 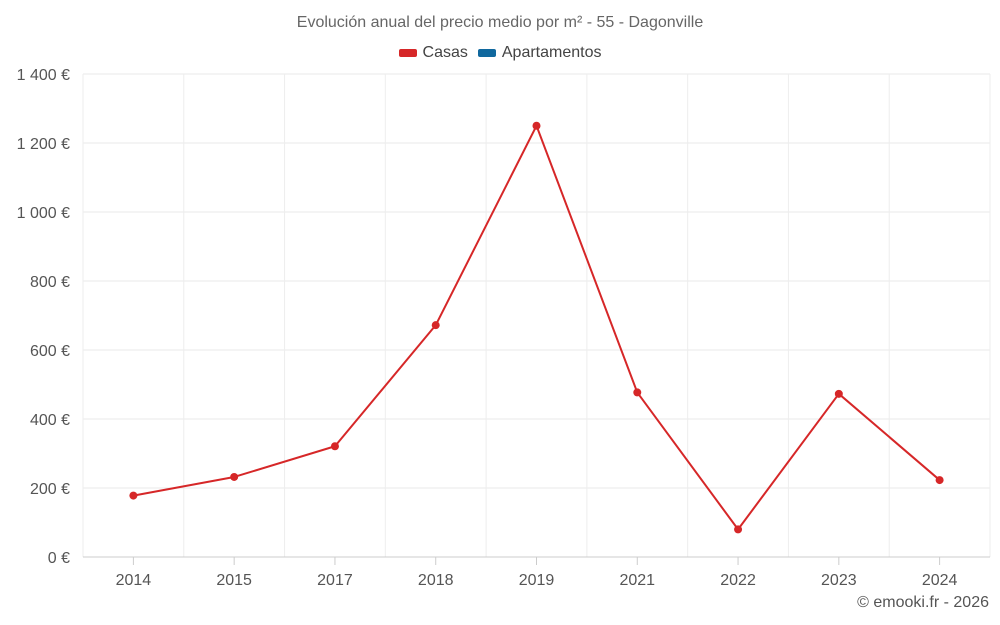 What do you see at coordinates (407, 53) in the screenshot?
I see `legend-swatch-casas` at bounding box center [407, 53].